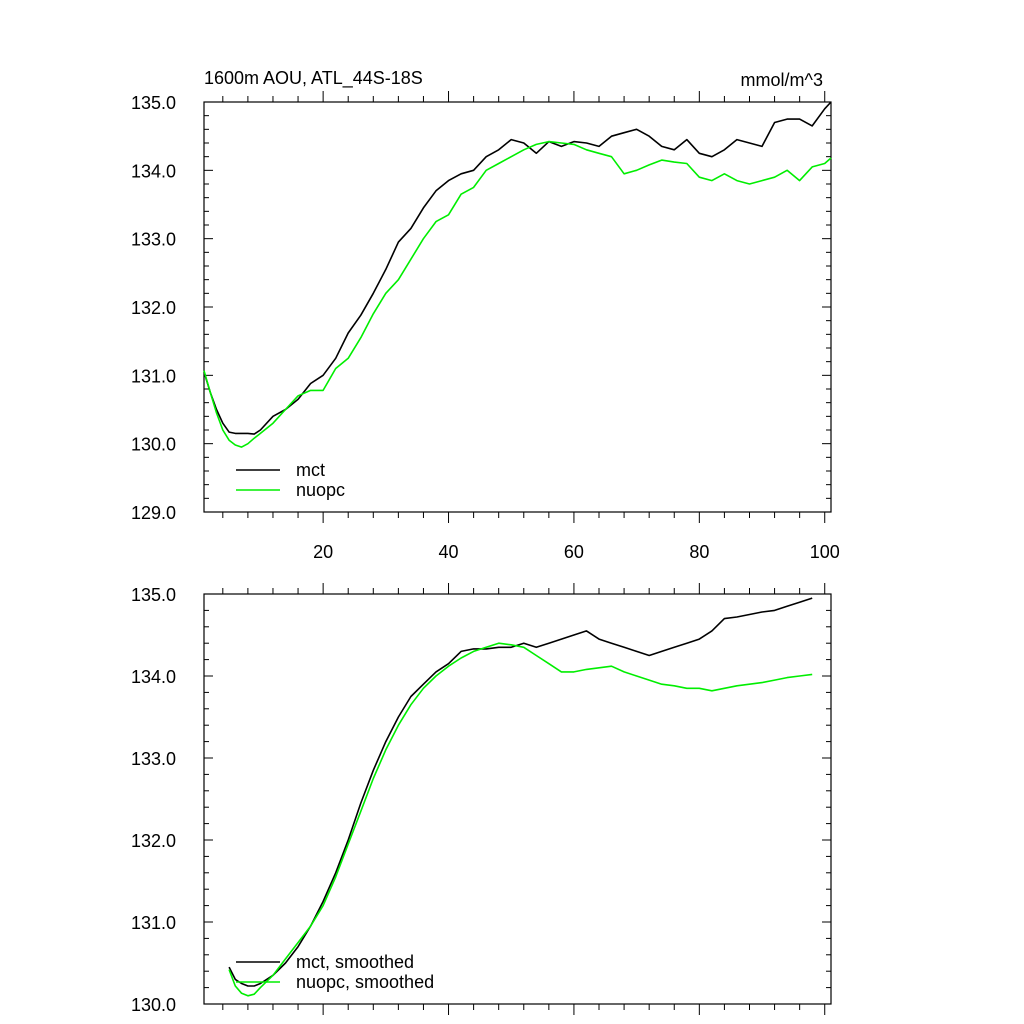 The image size is (1024, 1024). I want to click on y-tick-label: 129.0, so click(153, 513).